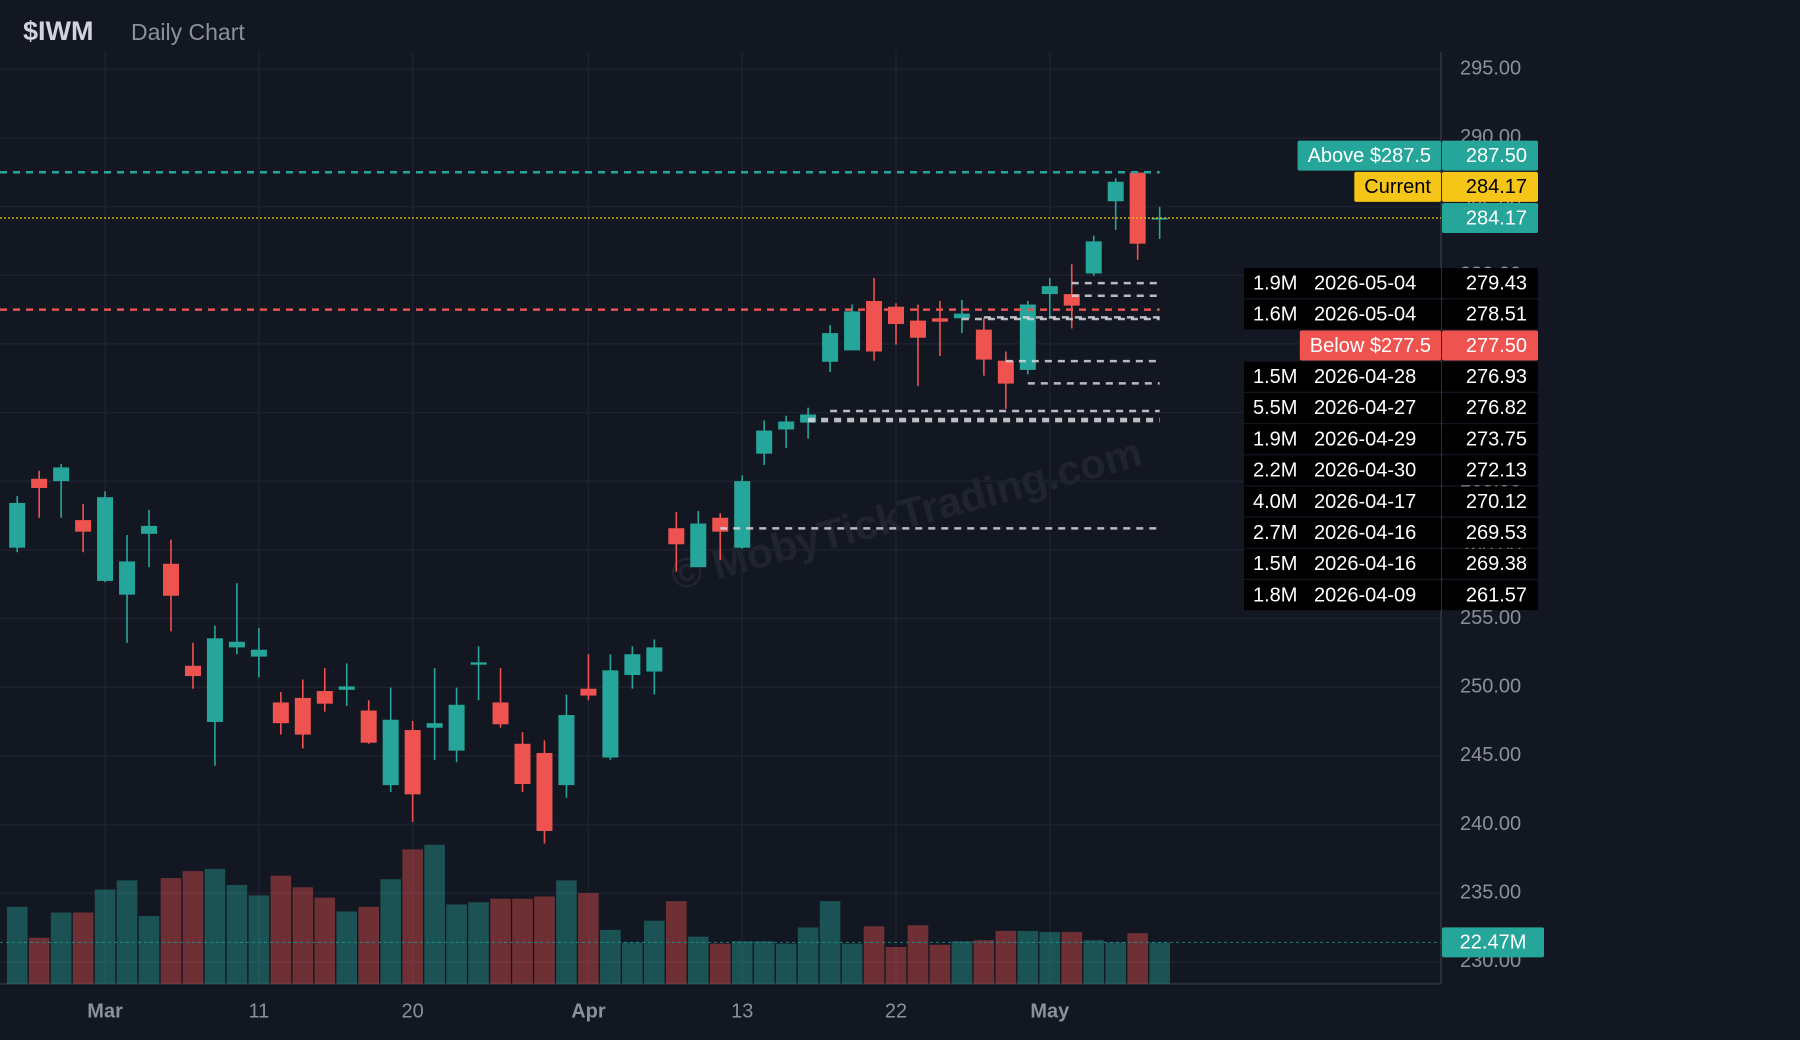 Image resolution: width=1800 pixels, height=1040 pixels. Describe the element at coordinates (188, 32) in the screenshot. I see `subtitle: Daily Chart` at that location.